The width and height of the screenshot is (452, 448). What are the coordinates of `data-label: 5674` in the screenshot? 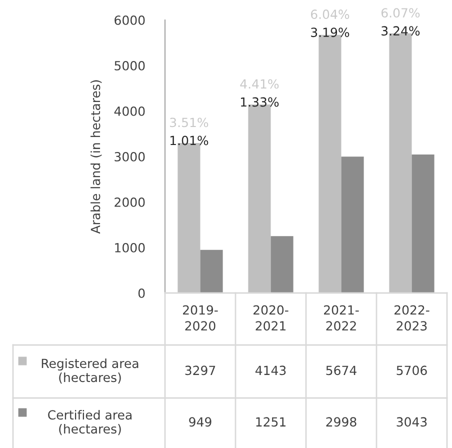 It's located at (341, 371).